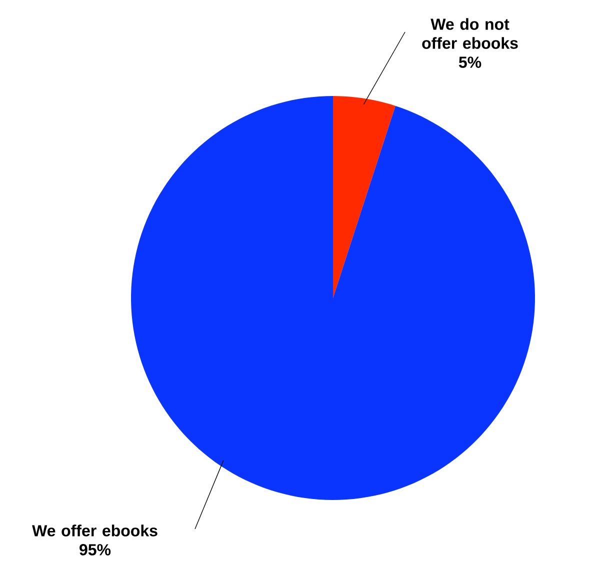  Describe the element at coordinates (95, 530) in the screenshot. I see `slice-label: We offer ebooks` at that location.